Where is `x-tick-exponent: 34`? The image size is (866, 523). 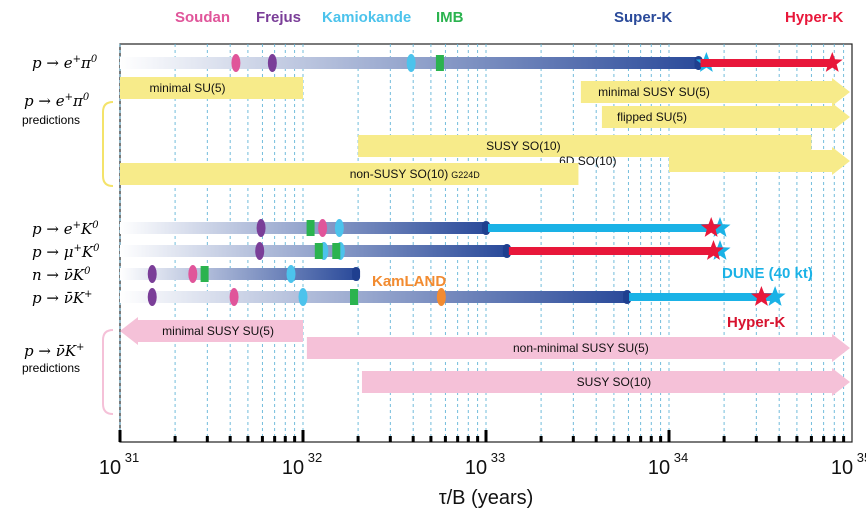
x-tick-exponent: 34 is located at coordinates (681, 457).